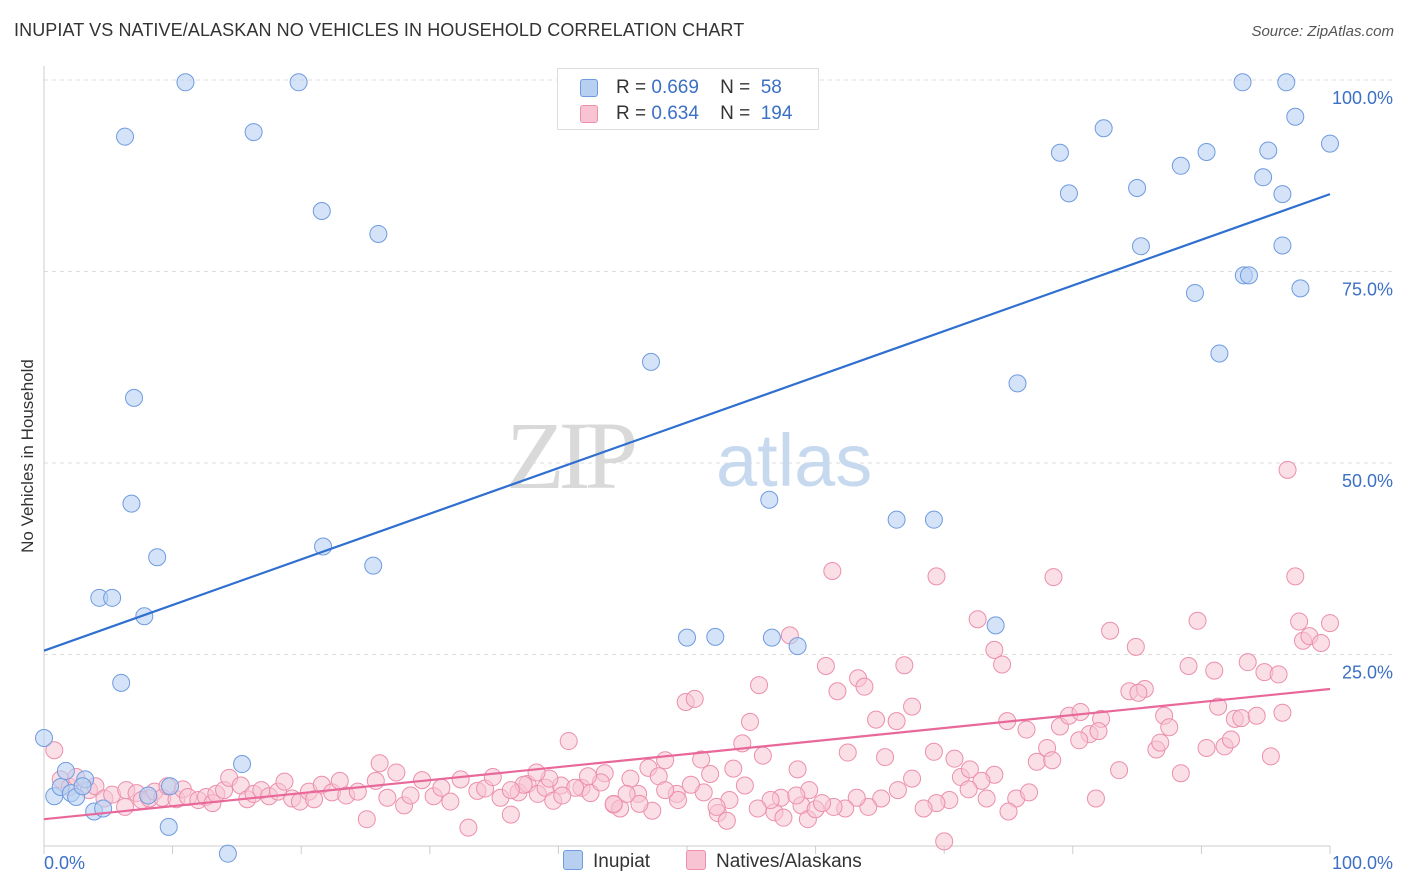  What do you see at coordinates (687, 754) in the screenshot?
I see `natives-trend-line` at bounding box center [687, 754].